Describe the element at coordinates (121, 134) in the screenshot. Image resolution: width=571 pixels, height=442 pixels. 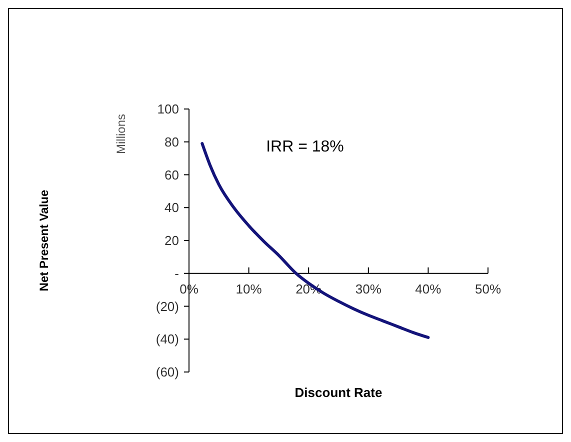
I see `y-axis-title: Millions` at that location.